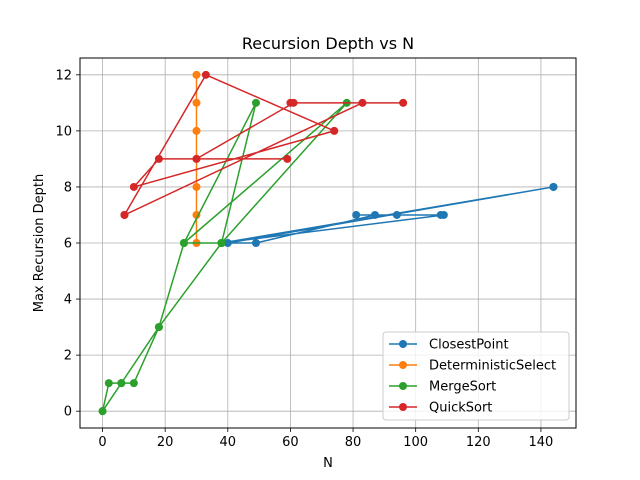 The width and height of the screenshot is (640, 480). What do you see at coordinates (68, 244) in the screenshot?
I see `y-tick-label: 6` at bounding box center [68, 244].